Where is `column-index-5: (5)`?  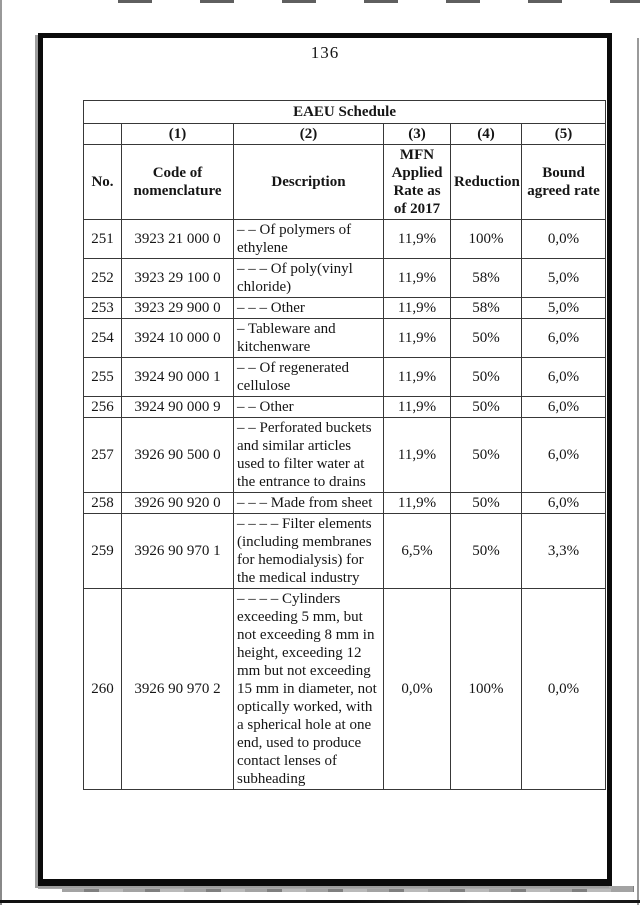
column-index-5: (5) is located at coordinates (563, 134).